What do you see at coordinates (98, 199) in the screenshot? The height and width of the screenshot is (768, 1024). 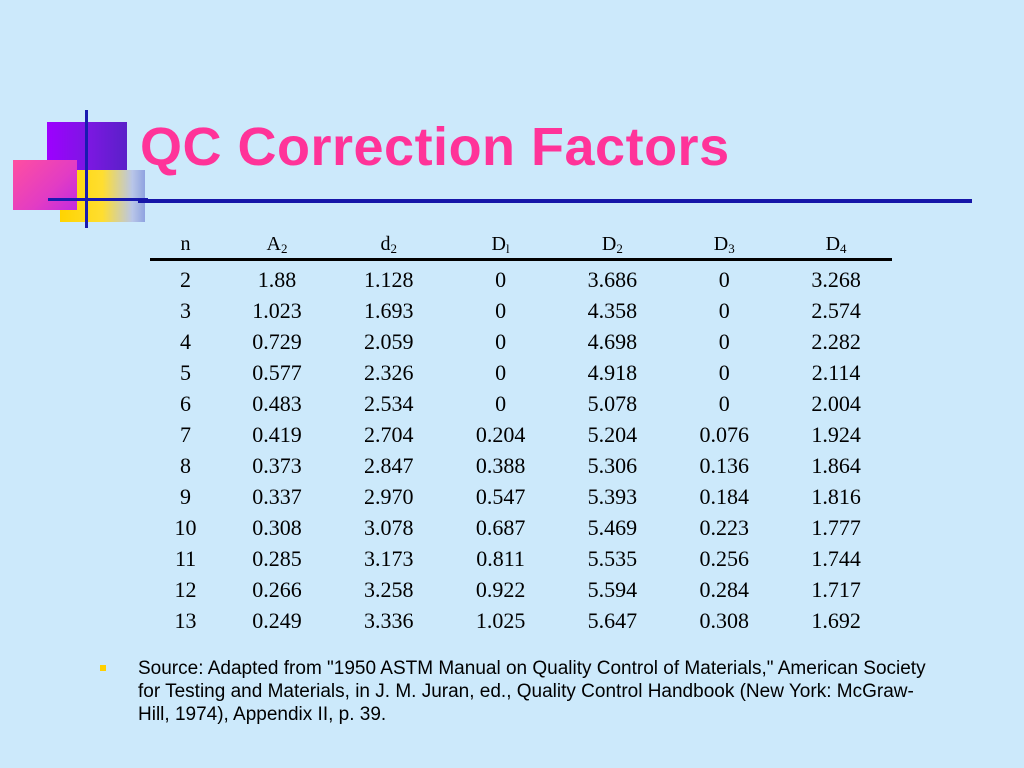 I see `horizontal-accent-line` at bounding box center [98, 199].